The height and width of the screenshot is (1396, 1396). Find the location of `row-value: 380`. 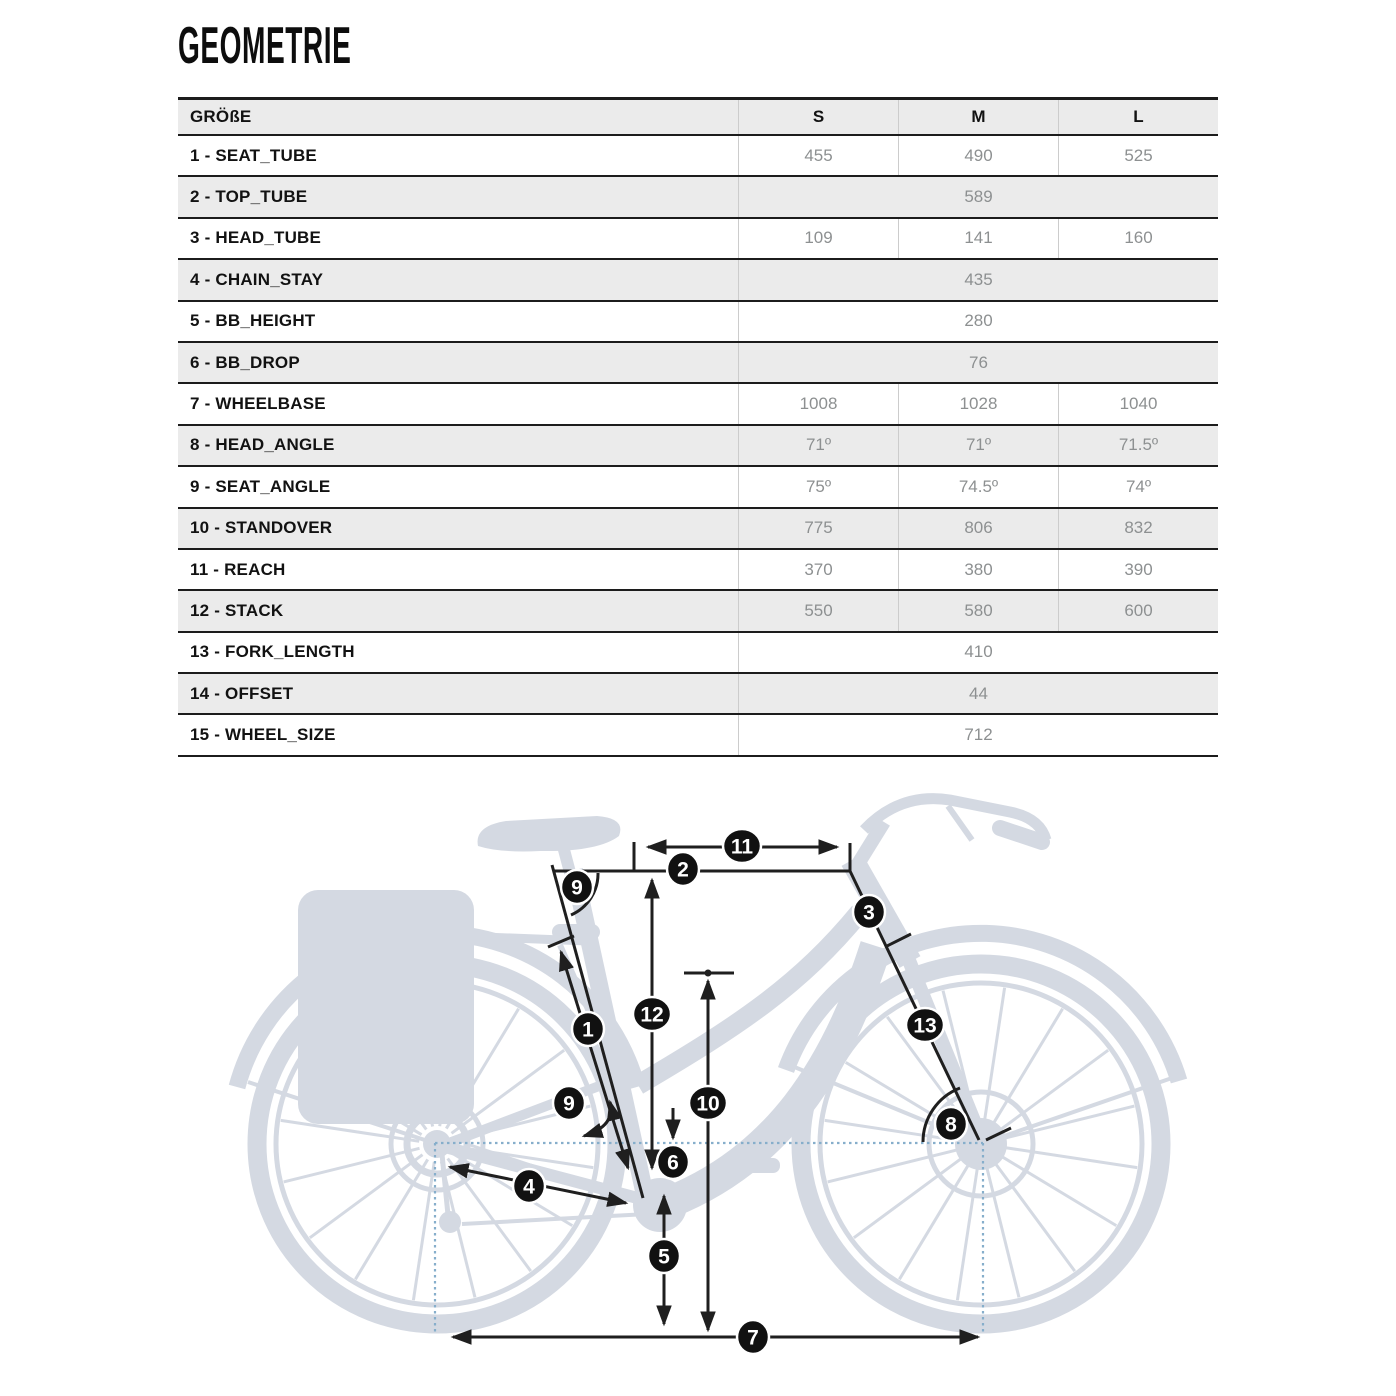

row-value: 380 is located at coordinates (978, 569).